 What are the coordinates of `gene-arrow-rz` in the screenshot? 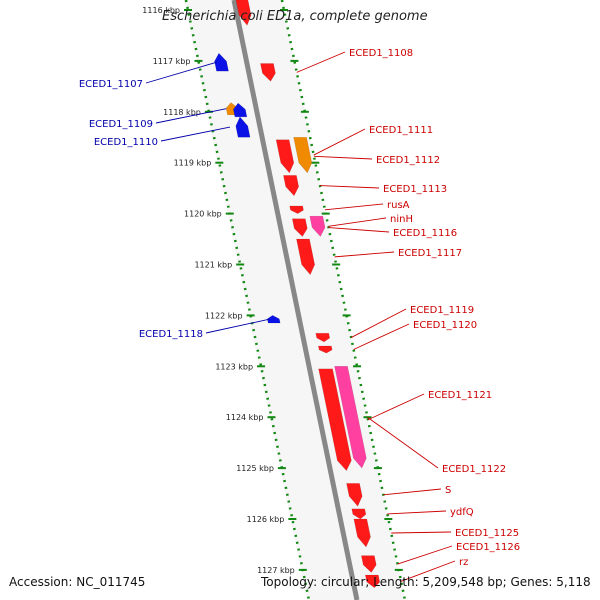 It's located at (372, 581).